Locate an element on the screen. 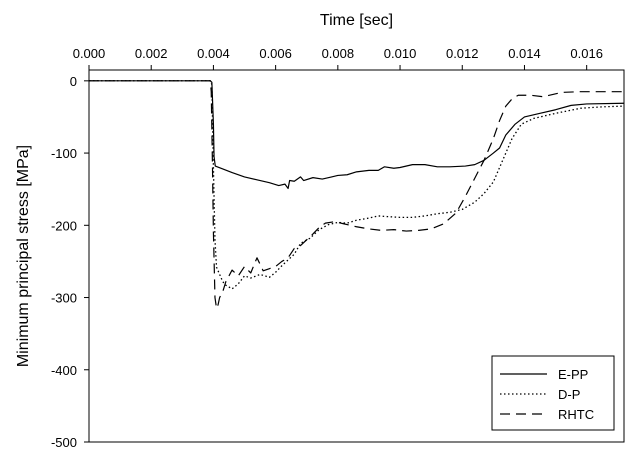 The width and height of the screenshot is (630, 450). y-axis-label: Minimum principal stress [MPa] is located at coordinates (23, 256).